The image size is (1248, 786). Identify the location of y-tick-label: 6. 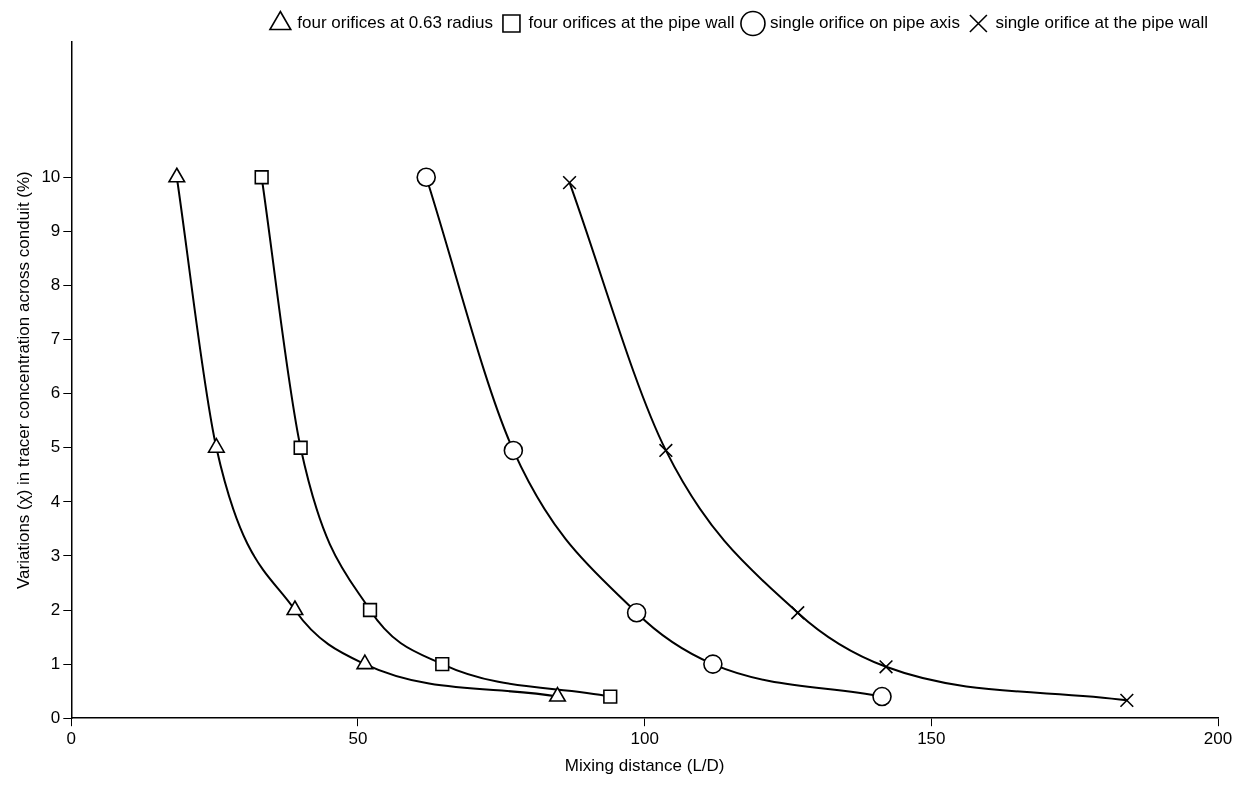
(55, 393).